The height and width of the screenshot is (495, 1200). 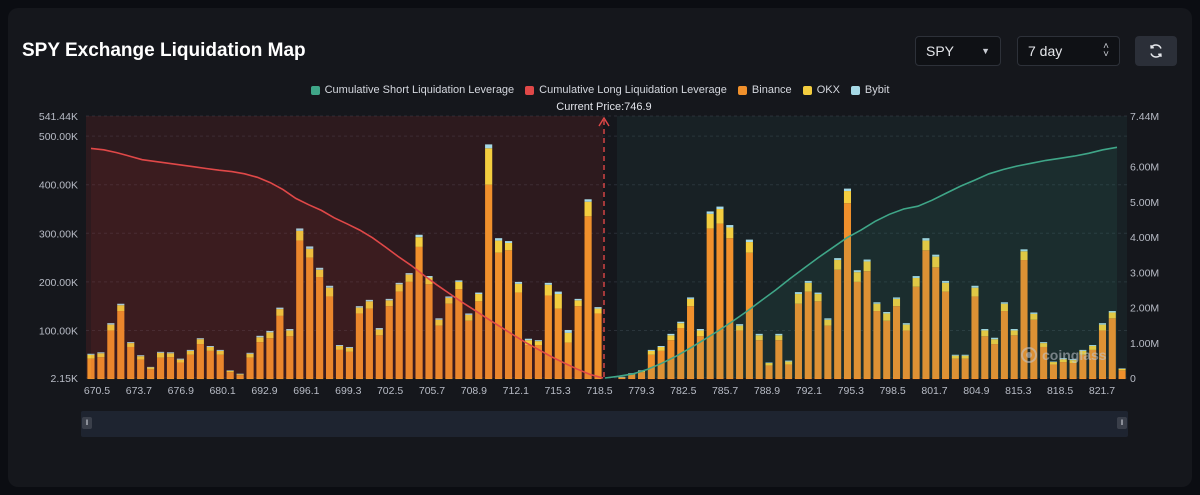 I want to click on legend-label: Cumulative Short Liquidation Leverage, so click(x=419, y=90).